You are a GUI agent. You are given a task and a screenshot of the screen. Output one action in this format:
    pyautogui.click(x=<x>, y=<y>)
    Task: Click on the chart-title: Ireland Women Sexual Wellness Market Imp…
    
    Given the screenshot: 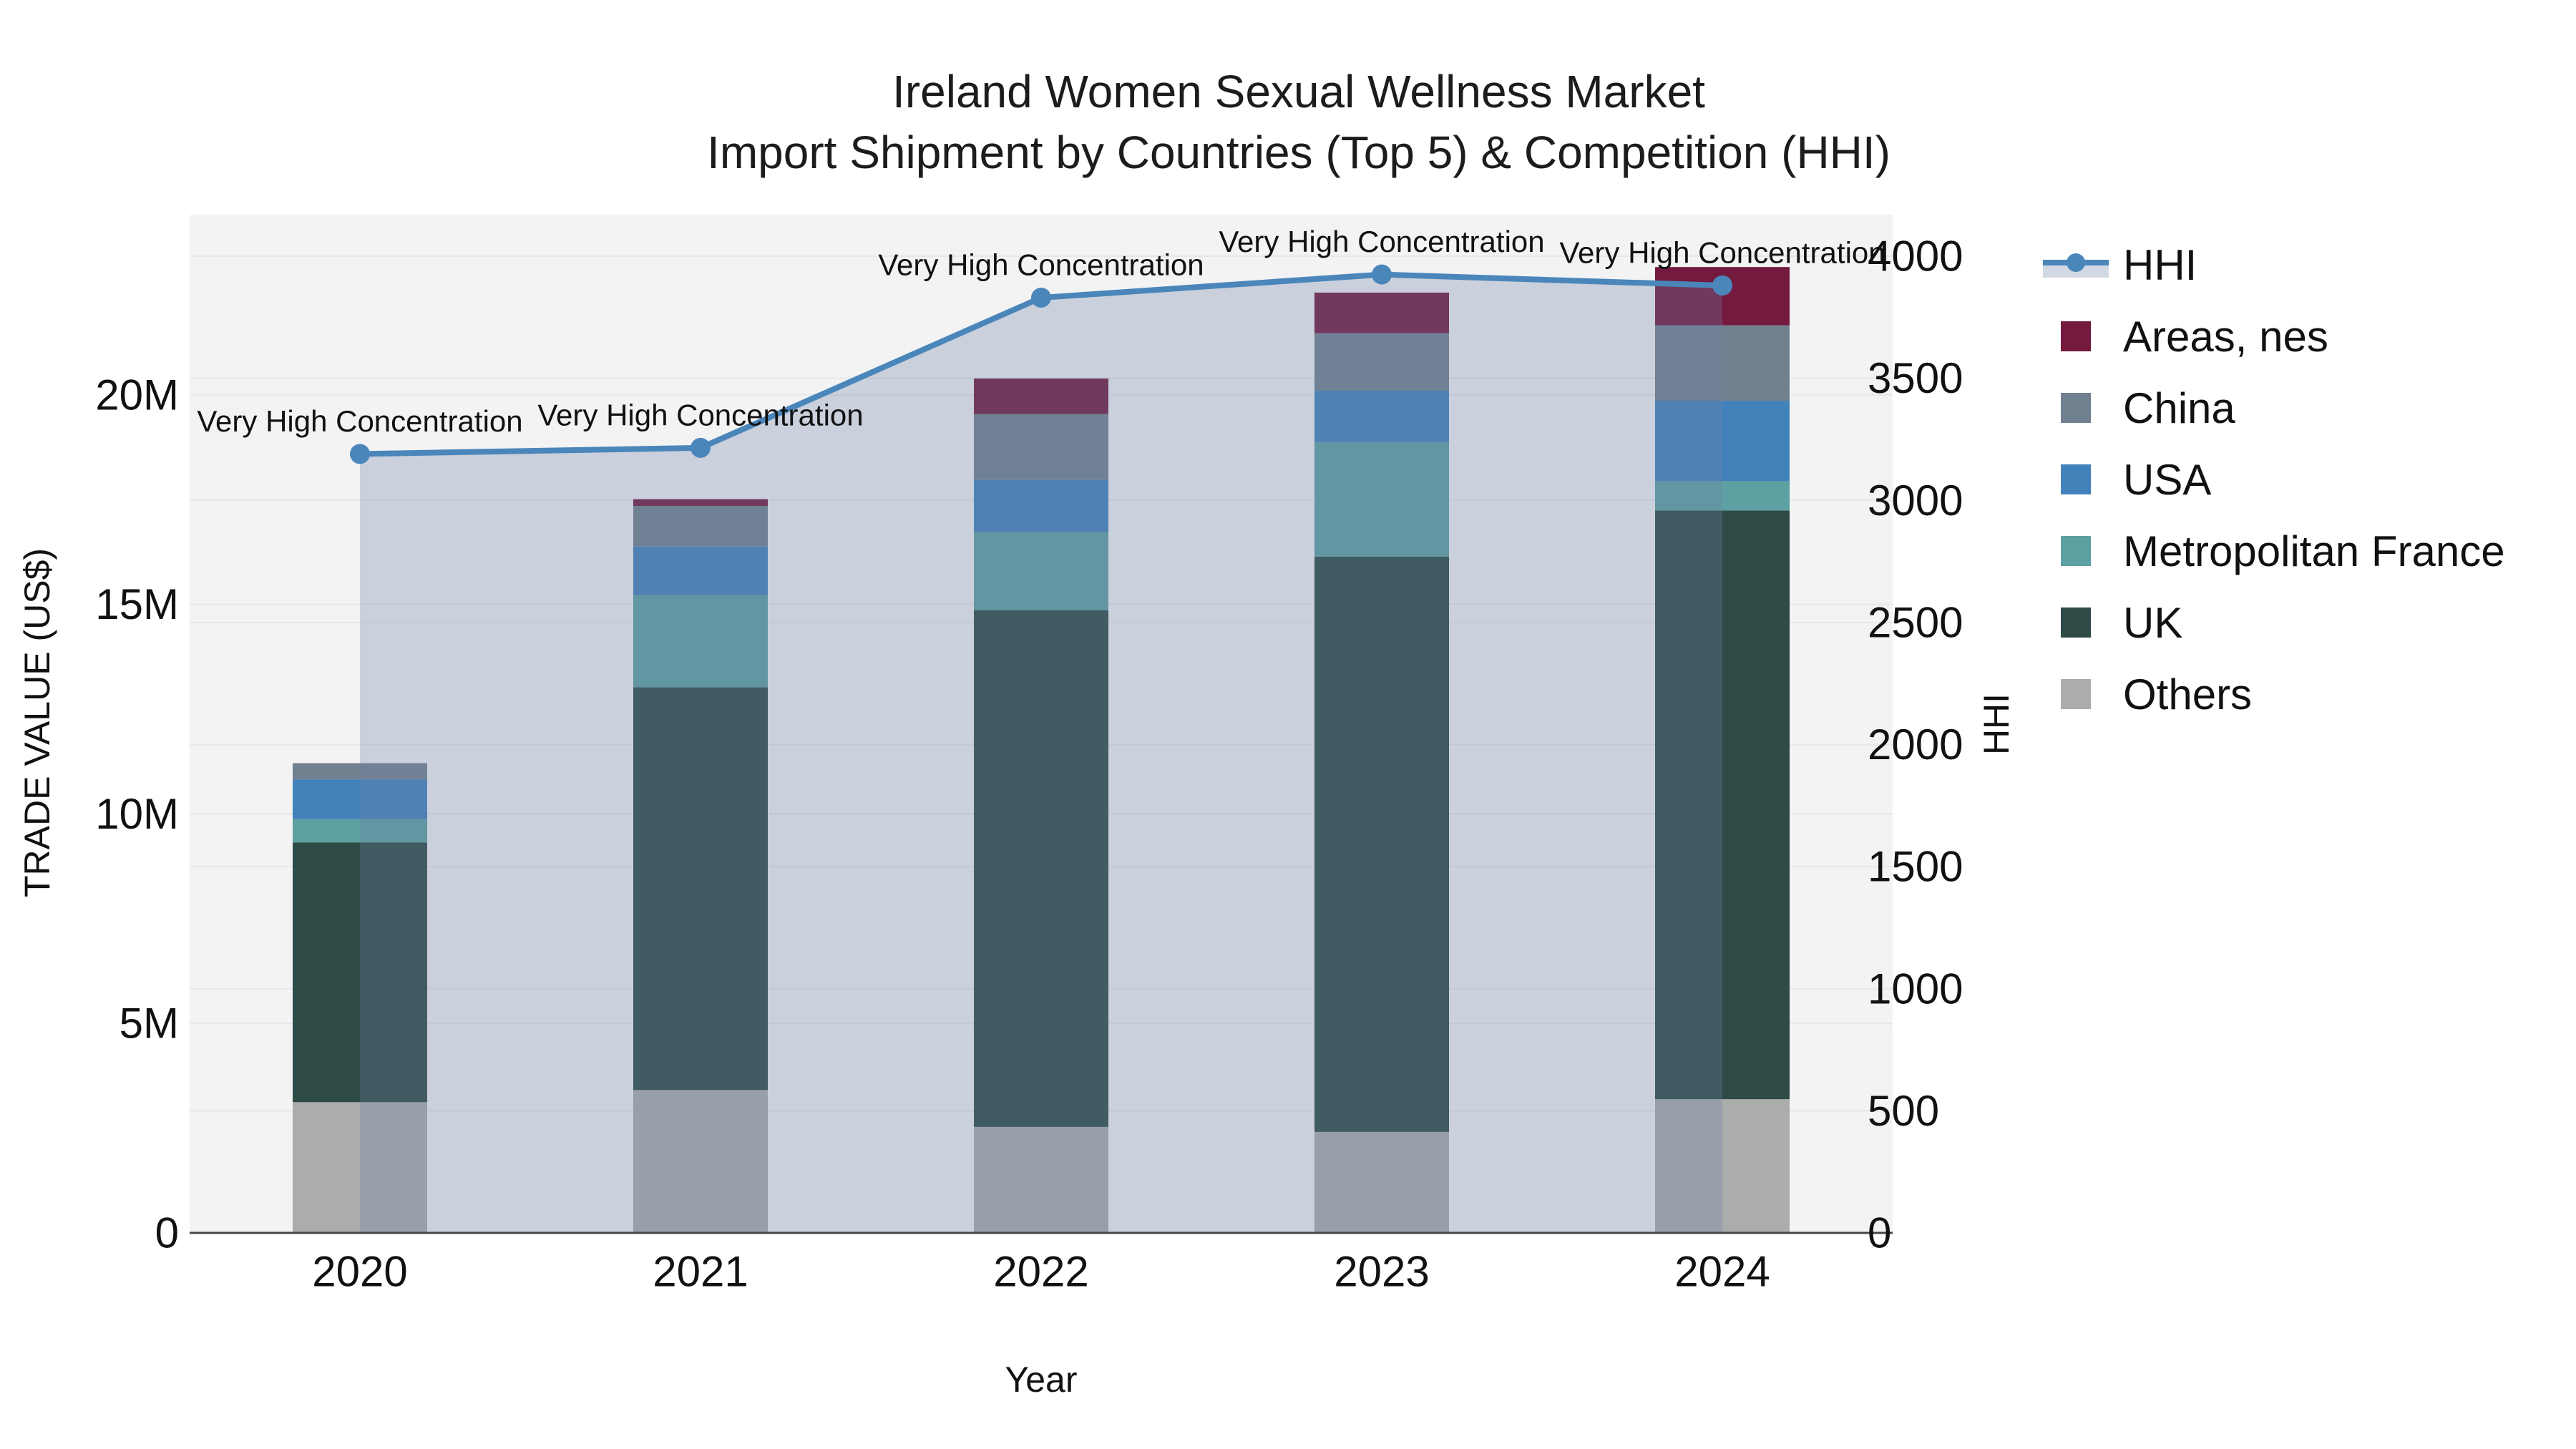 What is the action you would take?
    pyautogui.click(x=1298, y=122)
    